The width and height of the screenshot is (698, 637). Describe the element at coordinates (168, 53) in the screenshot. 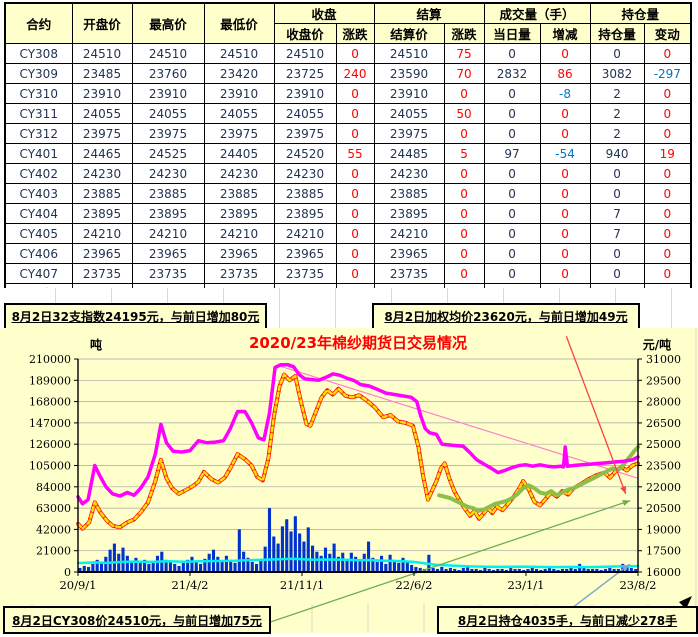

I see `table-cell: 24510` at that location.